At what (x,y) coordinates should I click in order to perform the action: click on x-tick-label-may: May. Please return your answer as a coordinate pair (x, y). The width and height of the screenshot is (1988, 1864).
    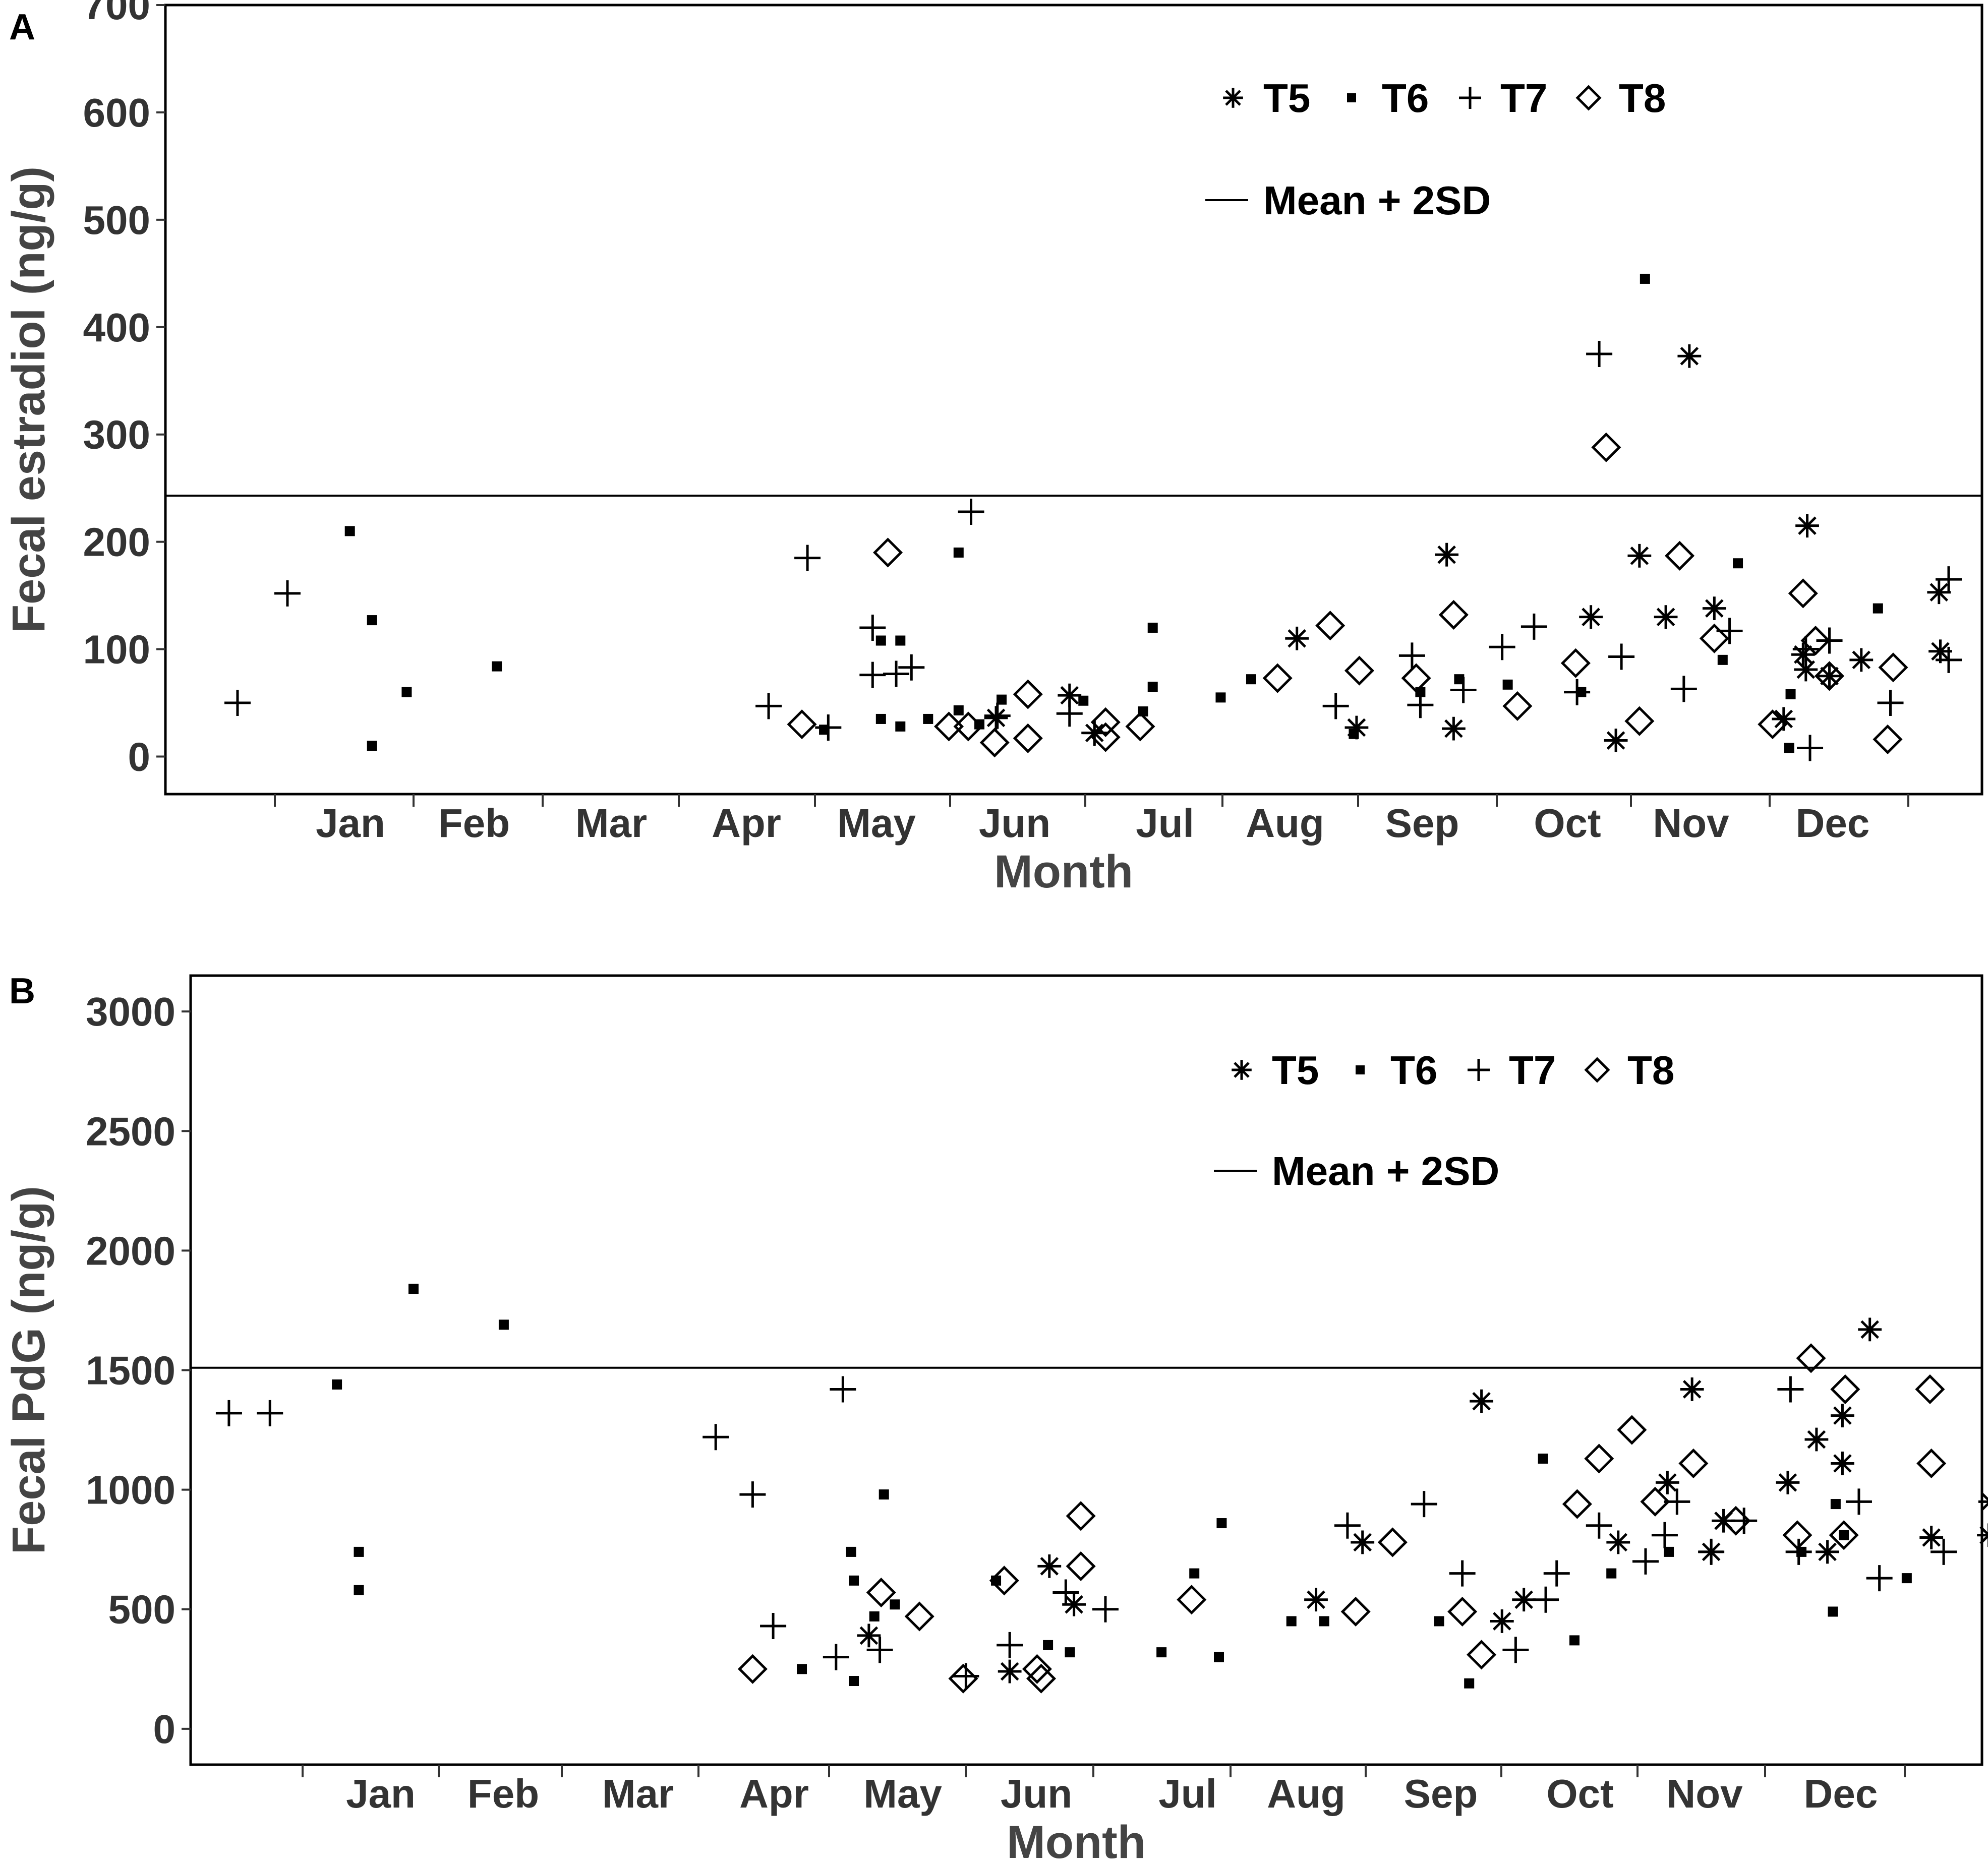
    Looking at the image, I should click on (902, 1793).